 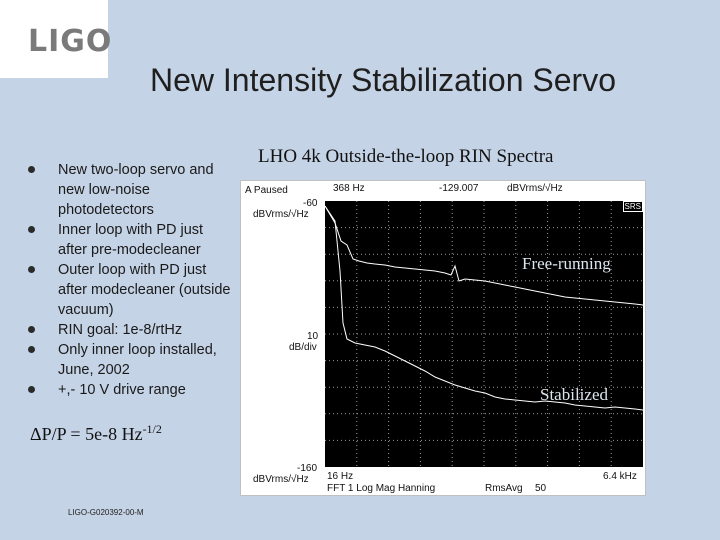 What do you see at coordinates (381, 488) in the screenshot?
I see `fft-mode: FFT 1 Log Mag Hanning` at bounding box center [381, 488].